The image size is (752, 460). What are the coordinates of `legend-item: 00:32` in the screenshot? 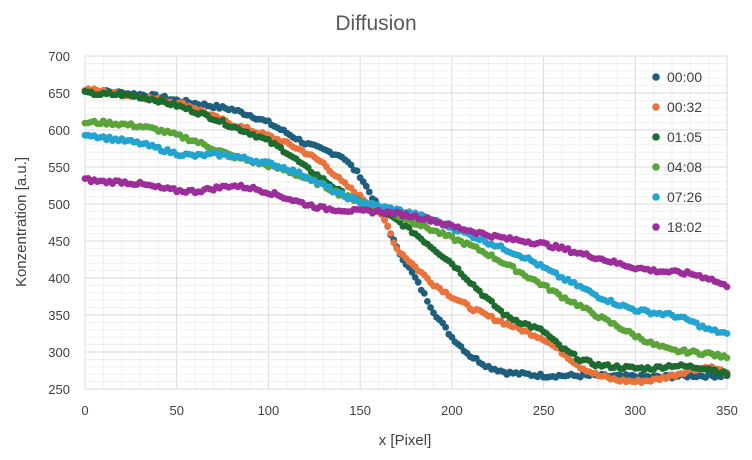 It's located at (677, 107).